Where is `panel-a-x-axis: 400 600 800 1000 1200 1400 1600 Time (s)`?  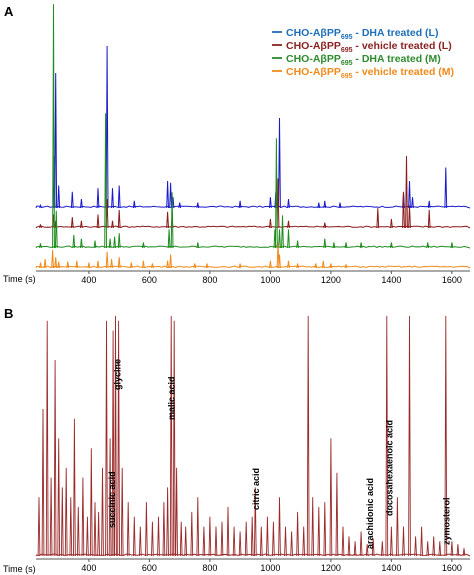
panel-a-x-axis: 400 600 800 1000 1200 1400 1600 Time (s) is located at coordinates (236, 277).